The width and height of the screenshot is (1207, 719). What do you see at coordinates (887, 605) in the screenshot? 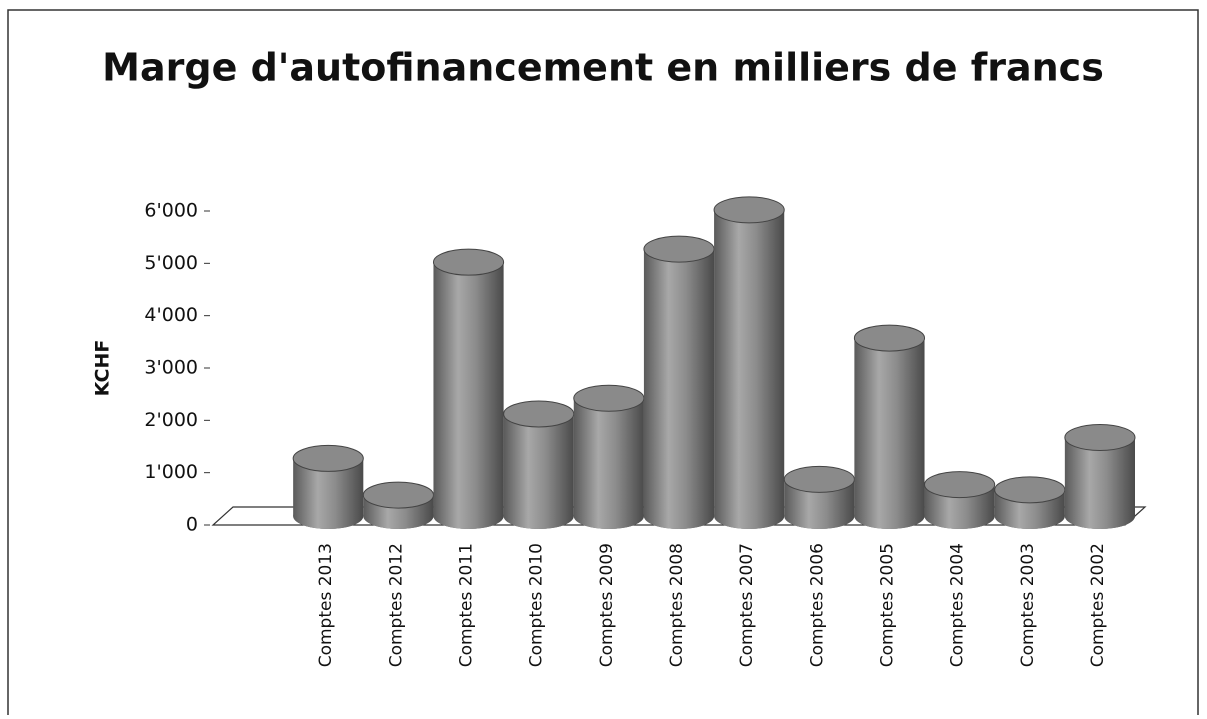
I see `x-tick-label: Comptes 2005` at bounding box center [887, 605].